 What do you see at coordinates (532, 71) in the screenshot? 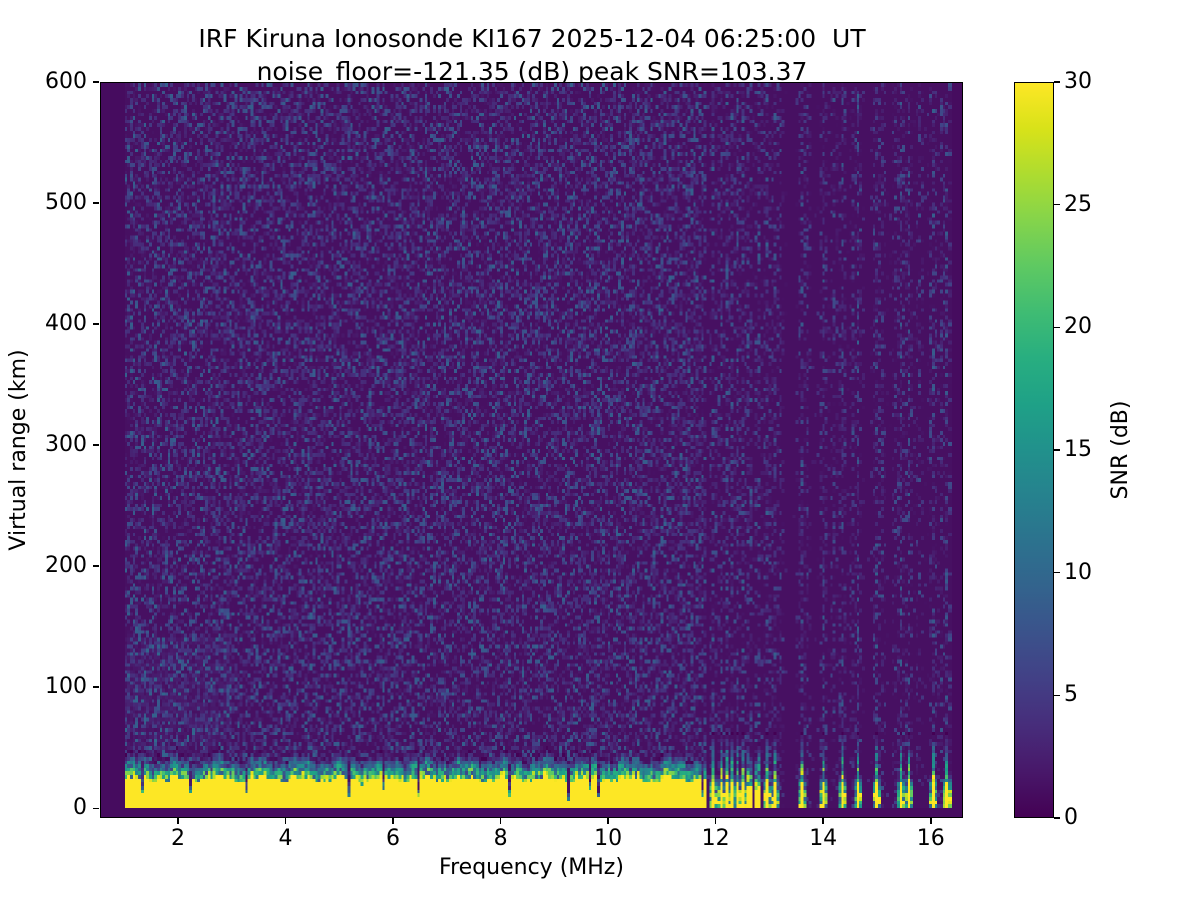
I see `chart-title-line-2: noise_floor=-121.35 (dB) peak SNR=103.37` at bounding box center [532, 71].